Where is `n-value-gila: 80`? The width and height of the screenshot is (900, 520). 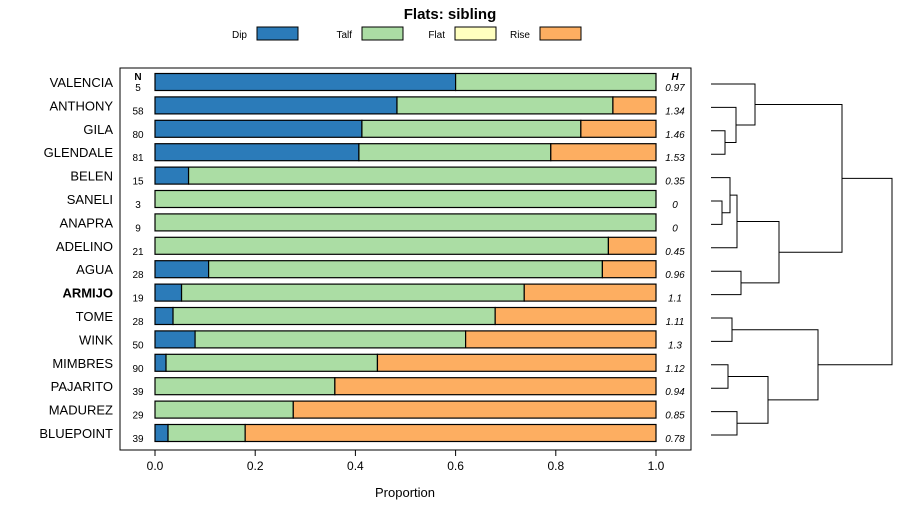
n-value-gila: 80 is located at coordinates (138, 135).